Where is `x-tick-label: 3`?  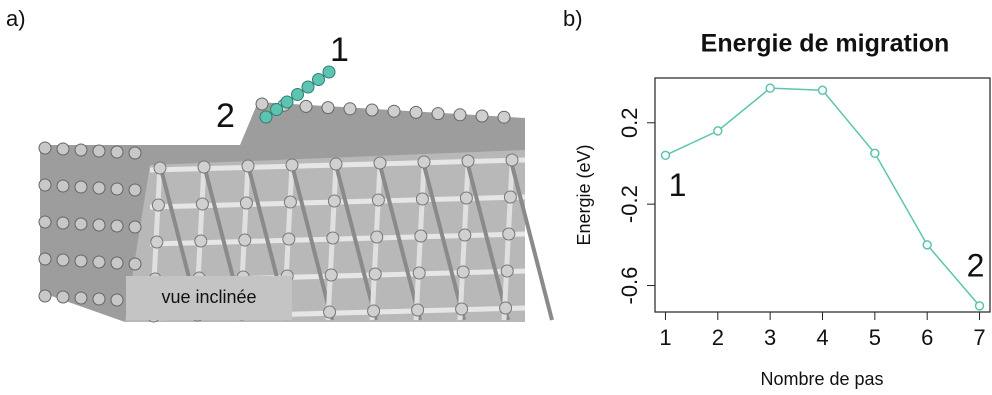 x-tick-label: 3 is located at coordinates (770, 337).